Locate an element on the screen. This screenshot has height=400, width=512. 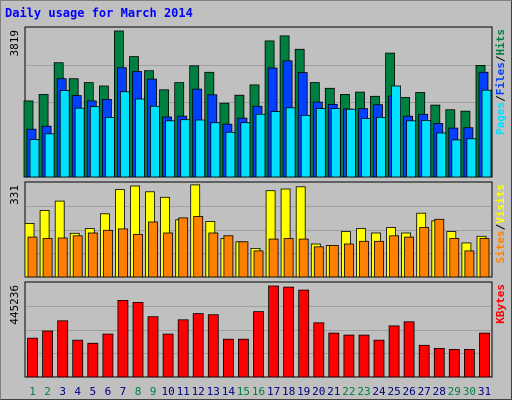
day-label-25: 25 is located at coordinates (393, 391).